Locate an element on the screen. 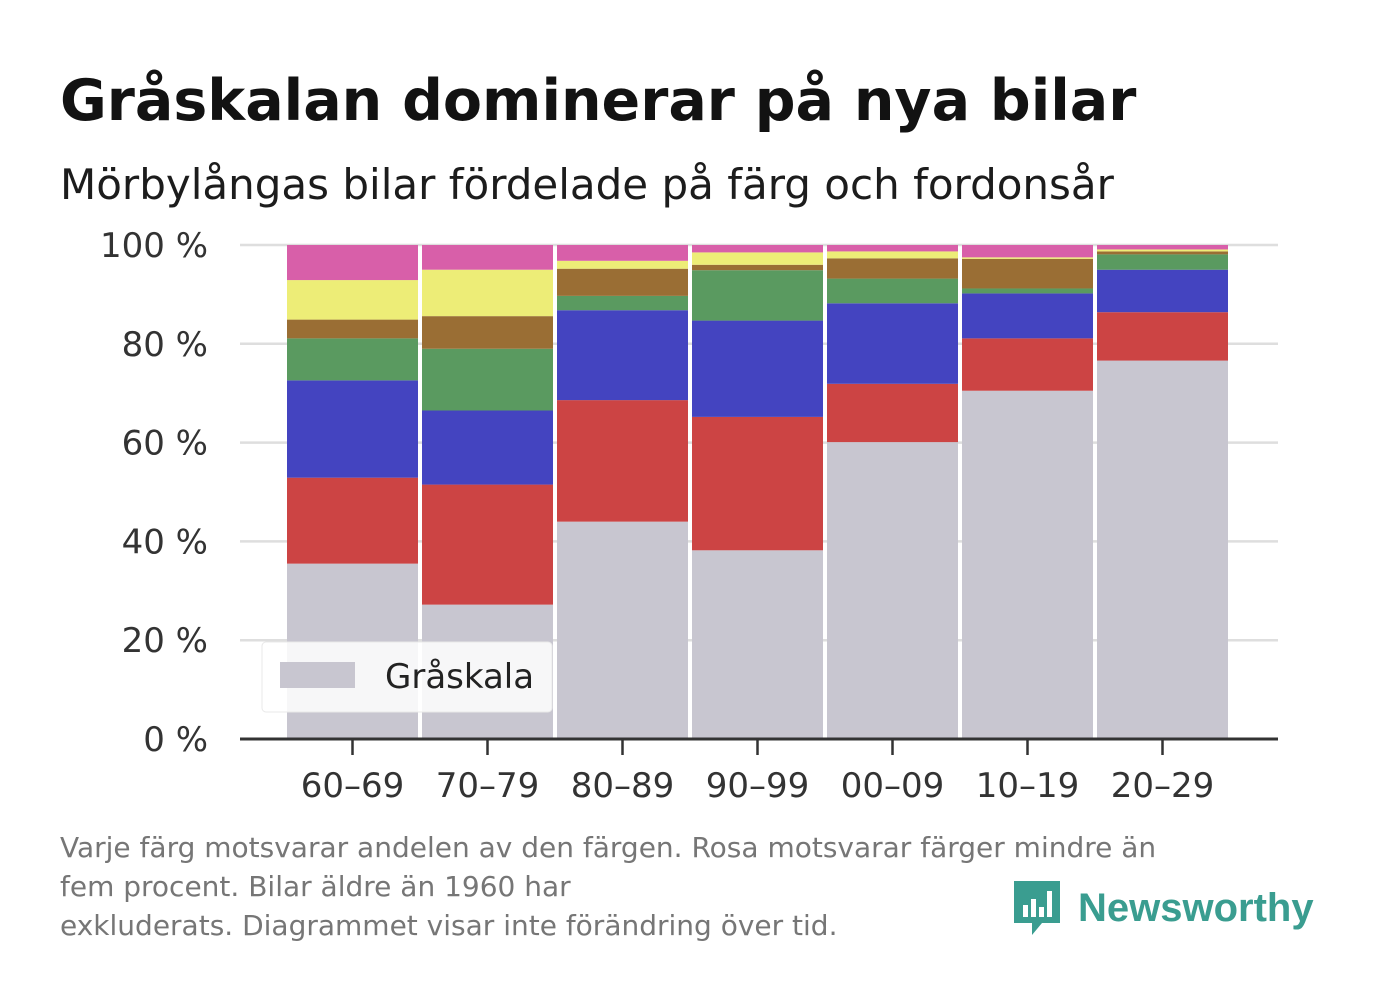 Image resolution: width=1382 pixels, height=999 pixels. bar-chart-speech-bubble-icon is located at coordinates (1037, 908).